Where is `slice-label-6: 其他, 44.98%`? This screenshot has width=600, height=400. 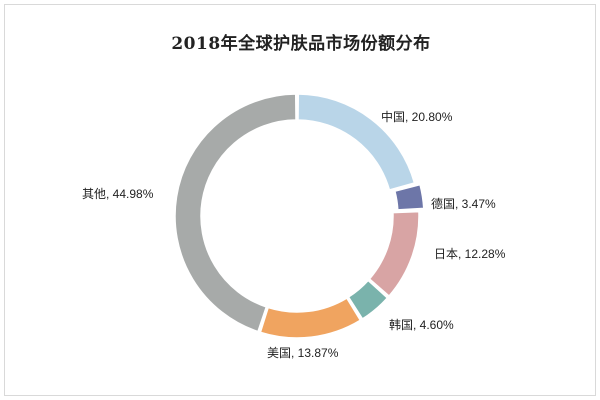
slice-label-6: 其他, 44.98% is located at coordinates (118, 194).